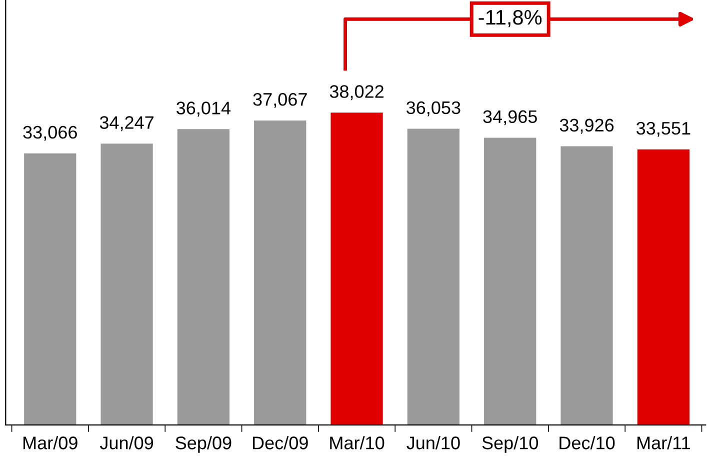 The height and width of the screenshot is (467, 707). Describe the element at coordinates (280, 100) in the screenshot. I see `data-label: 37,067` at that location.